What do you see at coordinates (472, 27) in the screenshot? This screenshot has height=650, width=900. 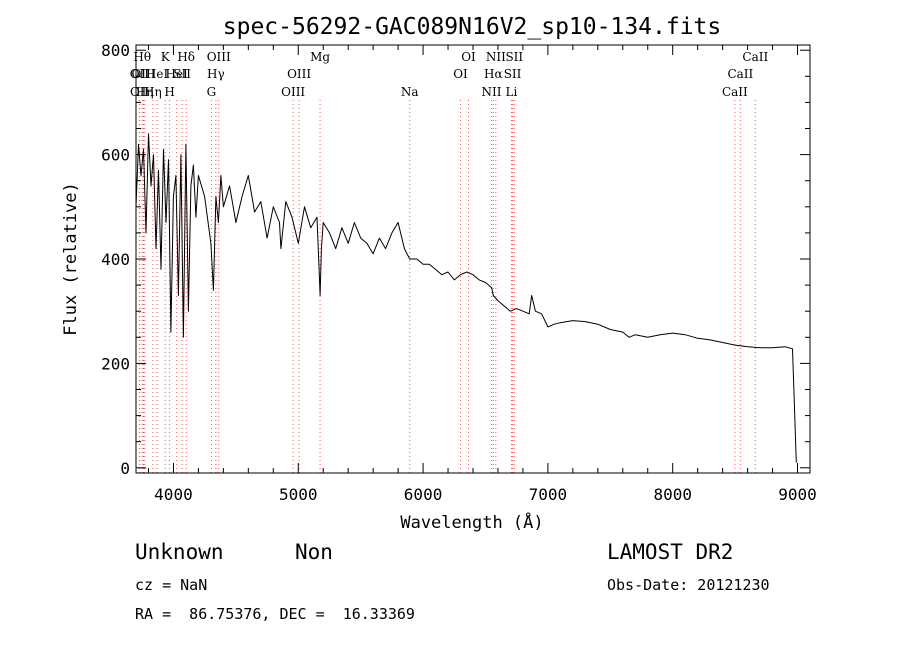 I see `chart-title: spec-56292-GAC089N16V2_sp10-134.fits` at bounding box center [472, 27].